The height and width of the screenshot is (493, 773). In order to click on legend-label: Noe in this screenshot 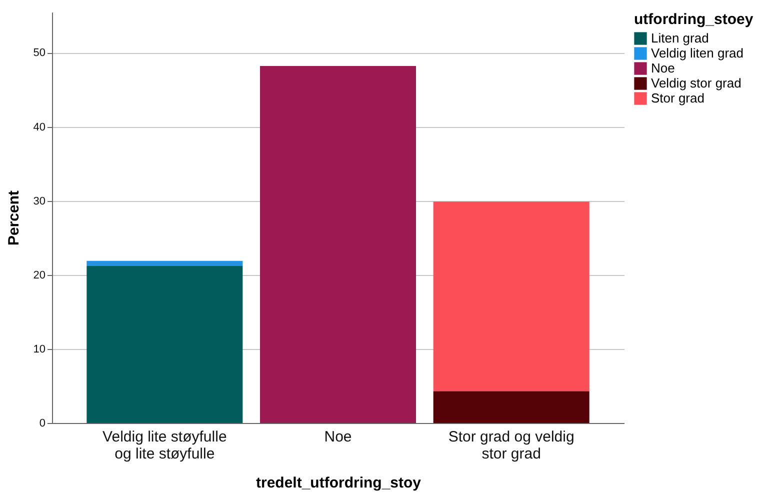, I will do `click(663, 68)`.